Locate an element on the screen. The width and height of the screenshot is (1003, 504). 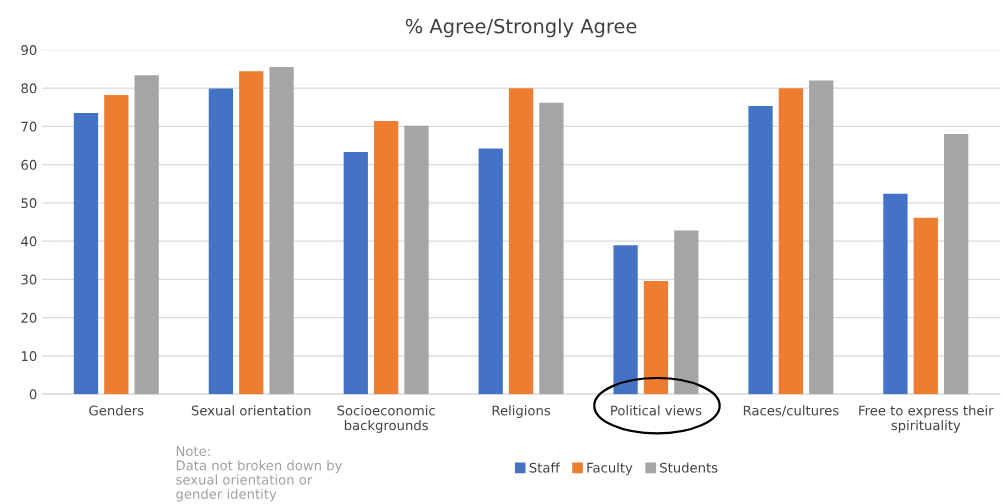
y-tick-label: 80 is located at coordinates (29, 88).